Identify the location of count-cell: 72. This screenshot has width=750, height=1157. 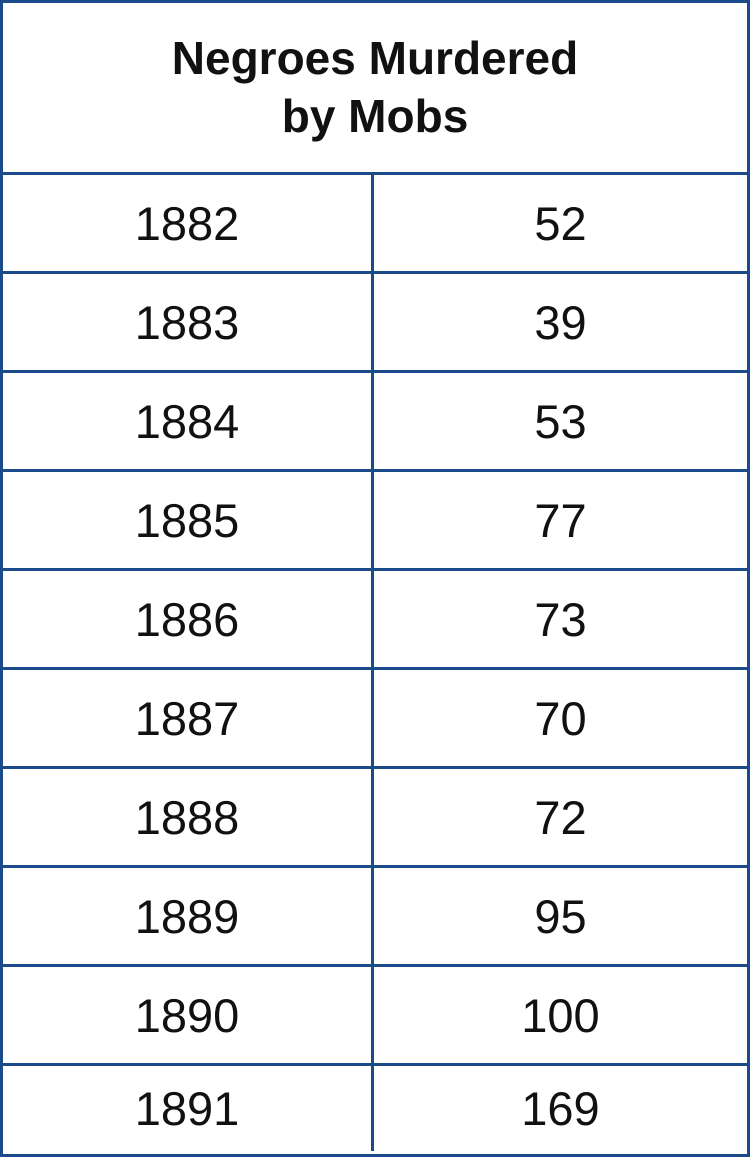
(560, 817).